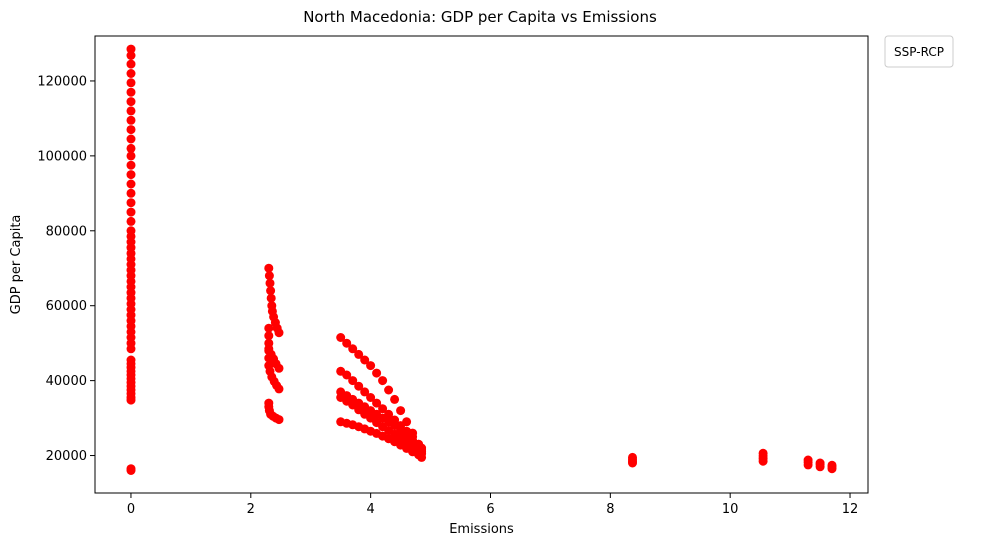  Describe the element at coordinates (131, 509) in the screenshot. I see `x-tick-label: 0` at that location.